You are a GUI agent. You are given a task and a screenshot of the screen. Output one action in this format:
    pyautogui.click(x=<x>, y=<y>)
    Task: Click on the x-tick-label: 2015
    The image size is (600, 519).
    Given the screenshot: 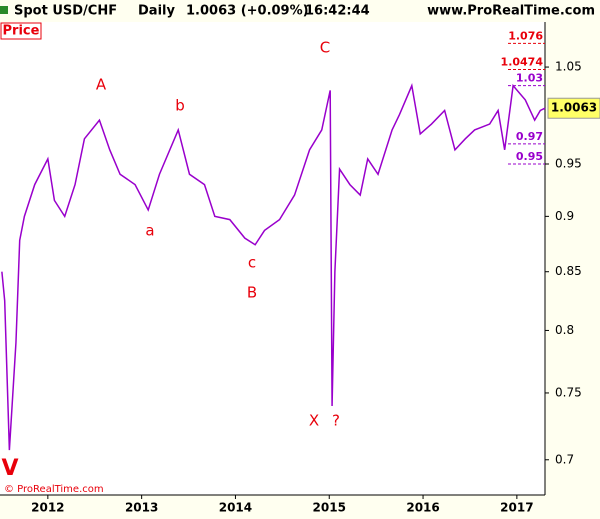 What is the action you would take?
    pyautogui.click(x=329, y=508)
    